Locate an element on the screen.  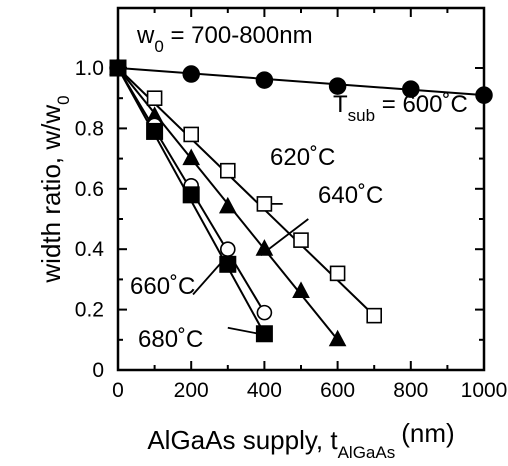
x-axis-title: AlGaAs supply, tAlGaAs (nm) is located at coordinates (300, 440).